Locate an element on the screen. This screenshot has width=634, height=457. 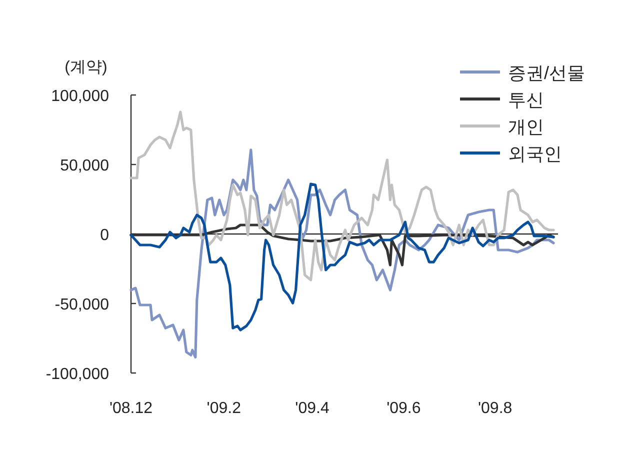
legend-label: 개인 is located at coordinates (526, 127).